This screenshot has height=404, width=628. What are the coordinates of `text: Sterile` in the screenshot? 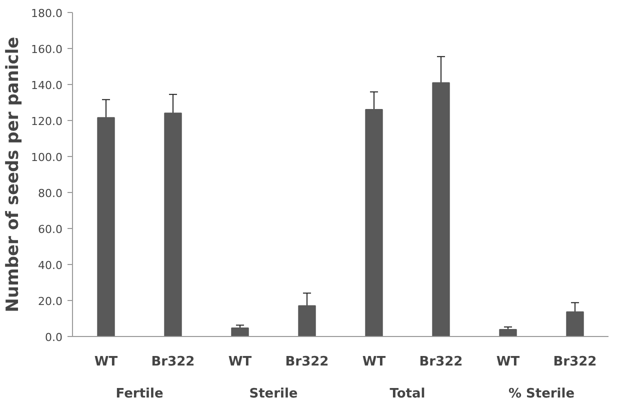 It's located at (273, 394).